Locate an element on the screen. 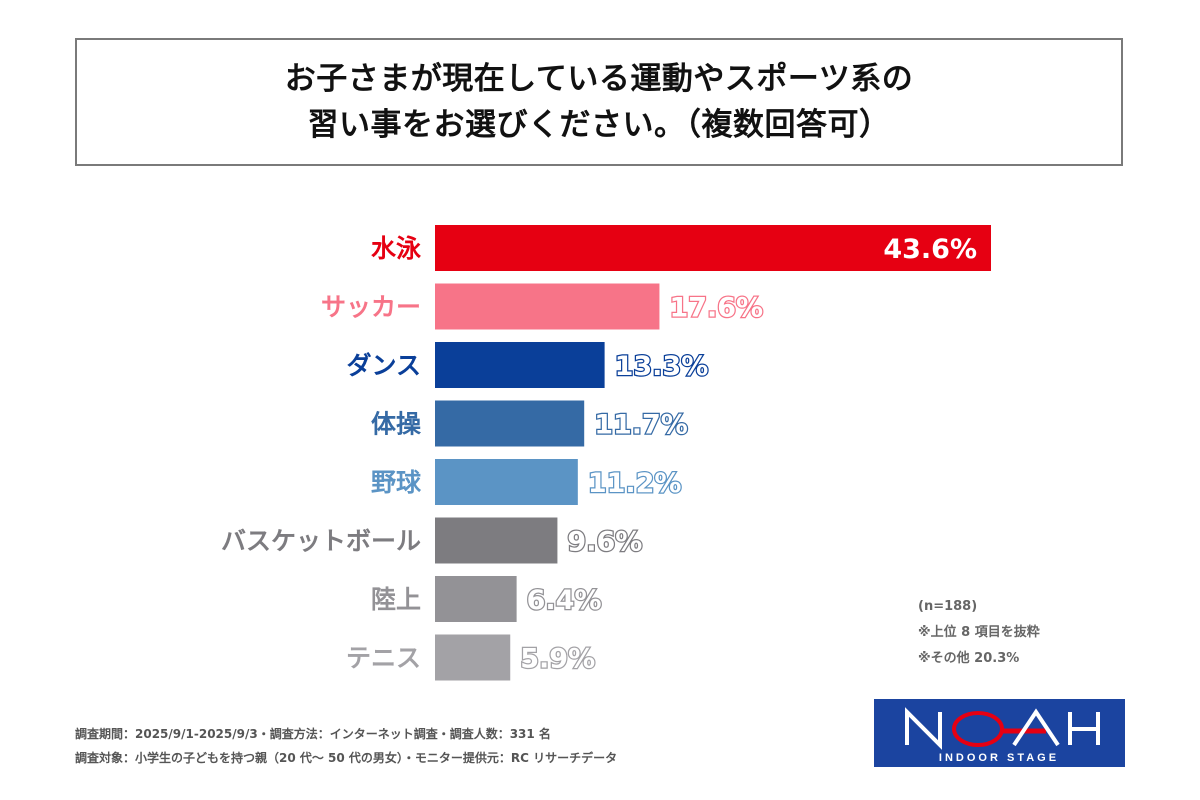 Image resolution: width=1200 pixels, height=800 pixels. category-label: 野球 is located at coordinates (396, 482).